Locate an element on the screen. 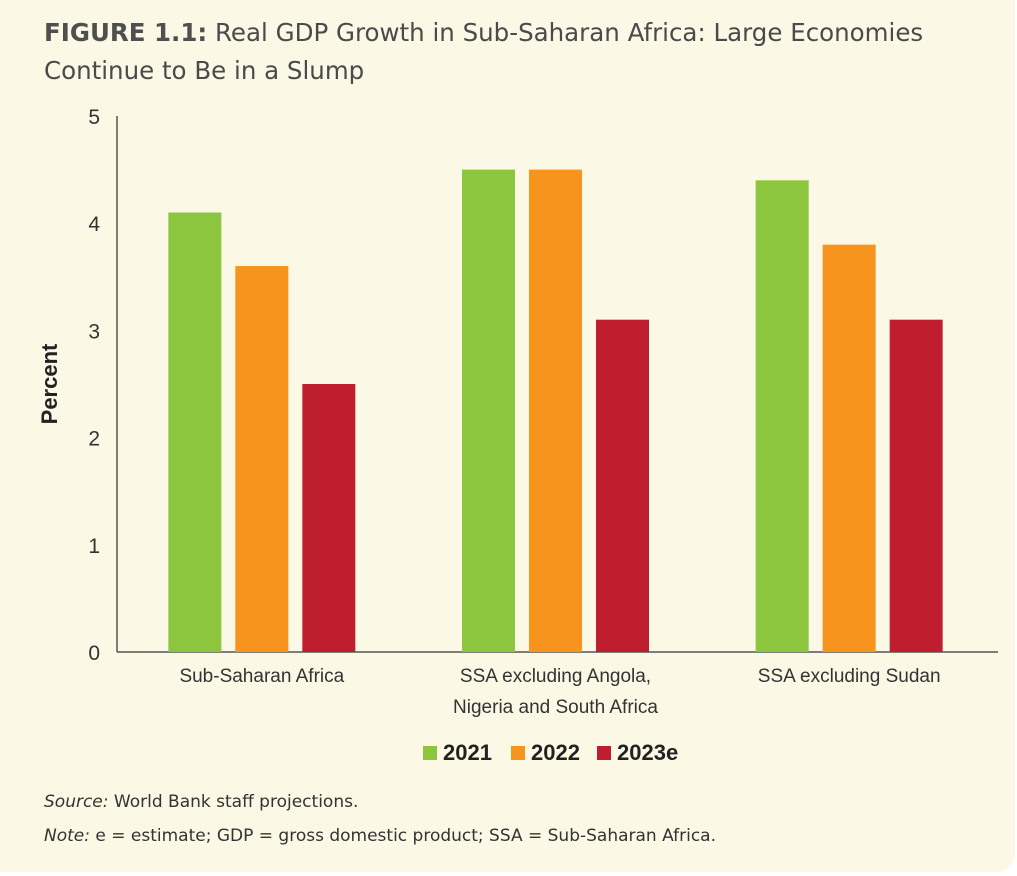 This screenshot has width=1017, height=876. note-label: Note: is located at coordinates (67, 836).